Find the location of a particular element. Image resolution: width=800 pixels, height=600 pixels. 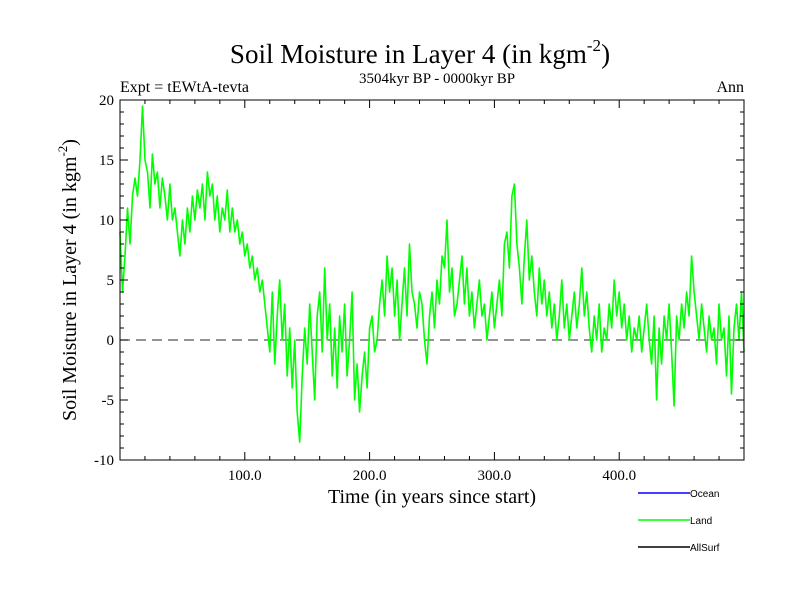

y-tick-label: 0 is located at coordinates (111, 341).